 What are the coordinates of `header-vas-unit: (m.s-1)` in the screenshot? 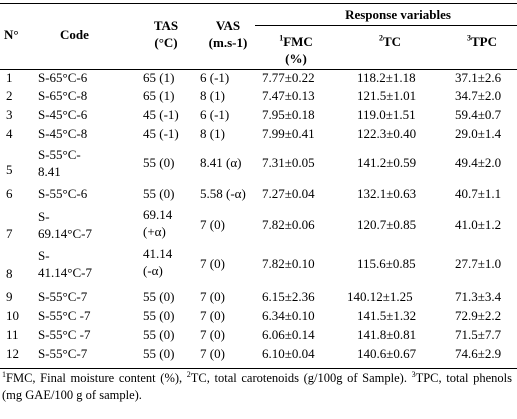 It's located at (228, 42).